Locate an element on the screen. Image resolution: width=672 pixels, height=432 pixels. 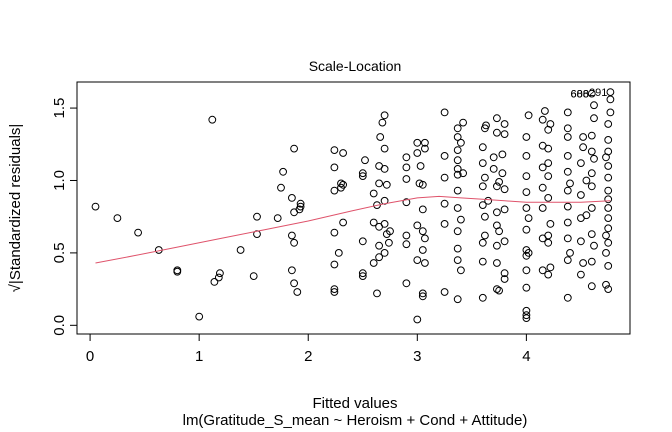
y-axis-label: √|Standardized residuals| is located at coordinates (15, 208).